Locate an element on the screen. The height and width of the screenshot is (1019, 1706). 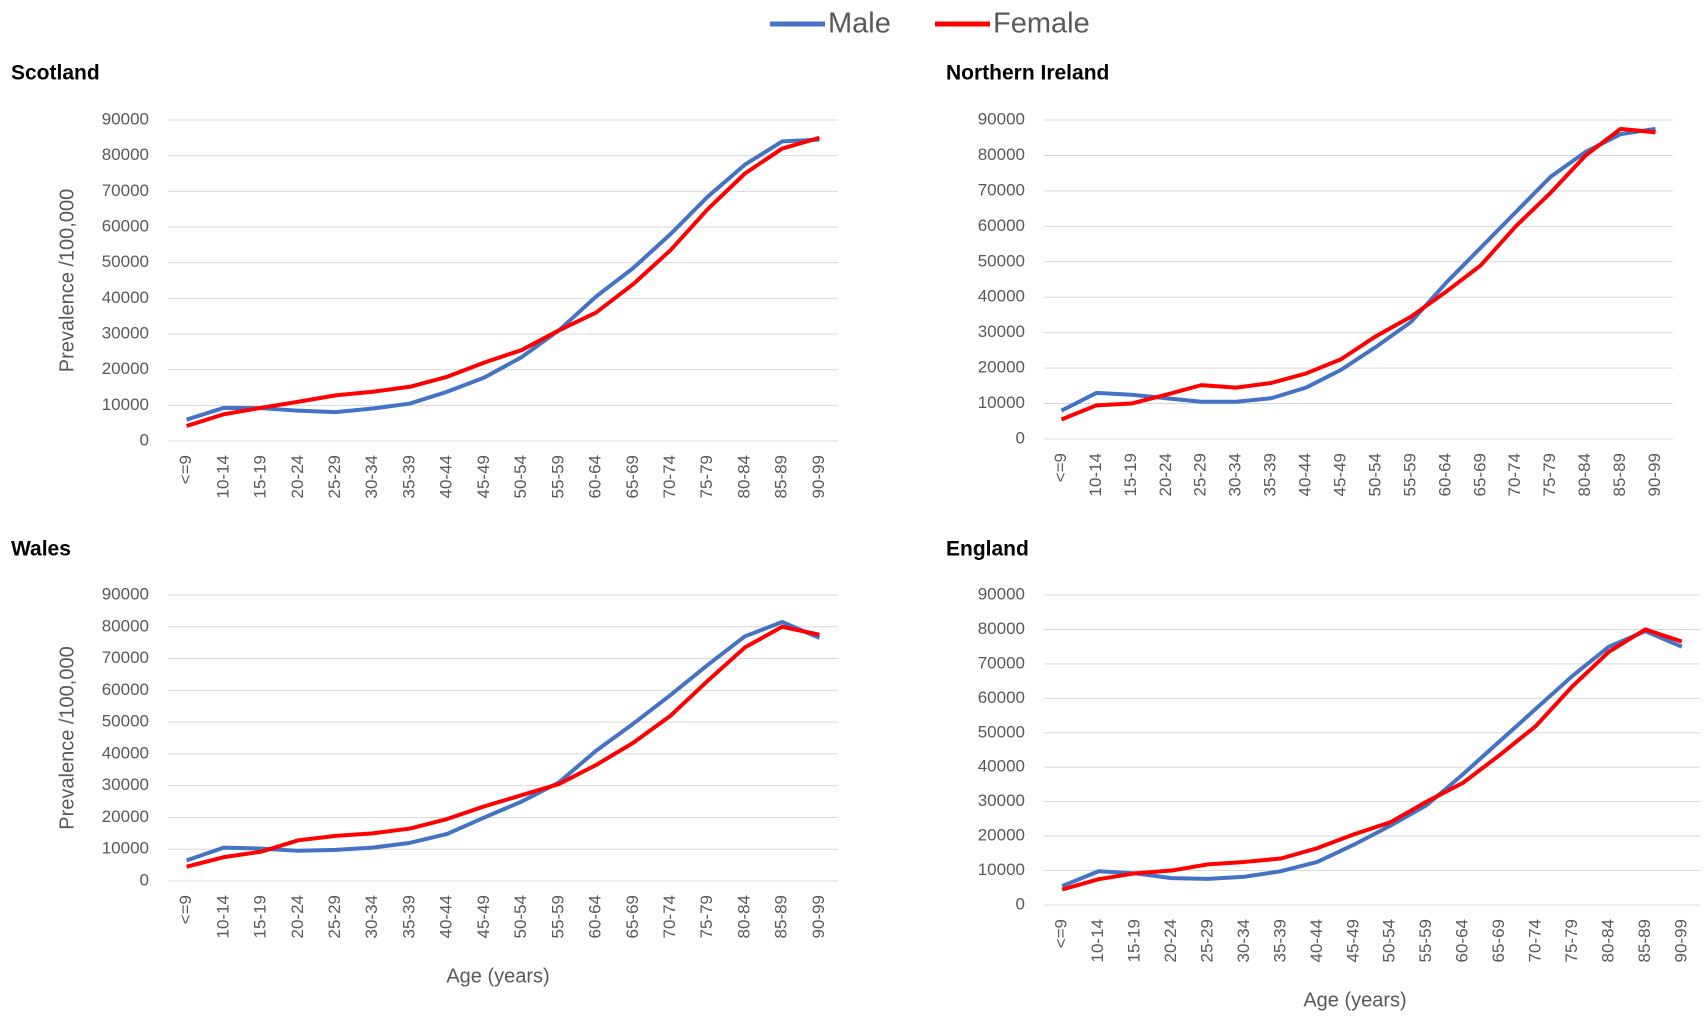
x-axis-title: Age (years) is located at coordinates (497, 976).